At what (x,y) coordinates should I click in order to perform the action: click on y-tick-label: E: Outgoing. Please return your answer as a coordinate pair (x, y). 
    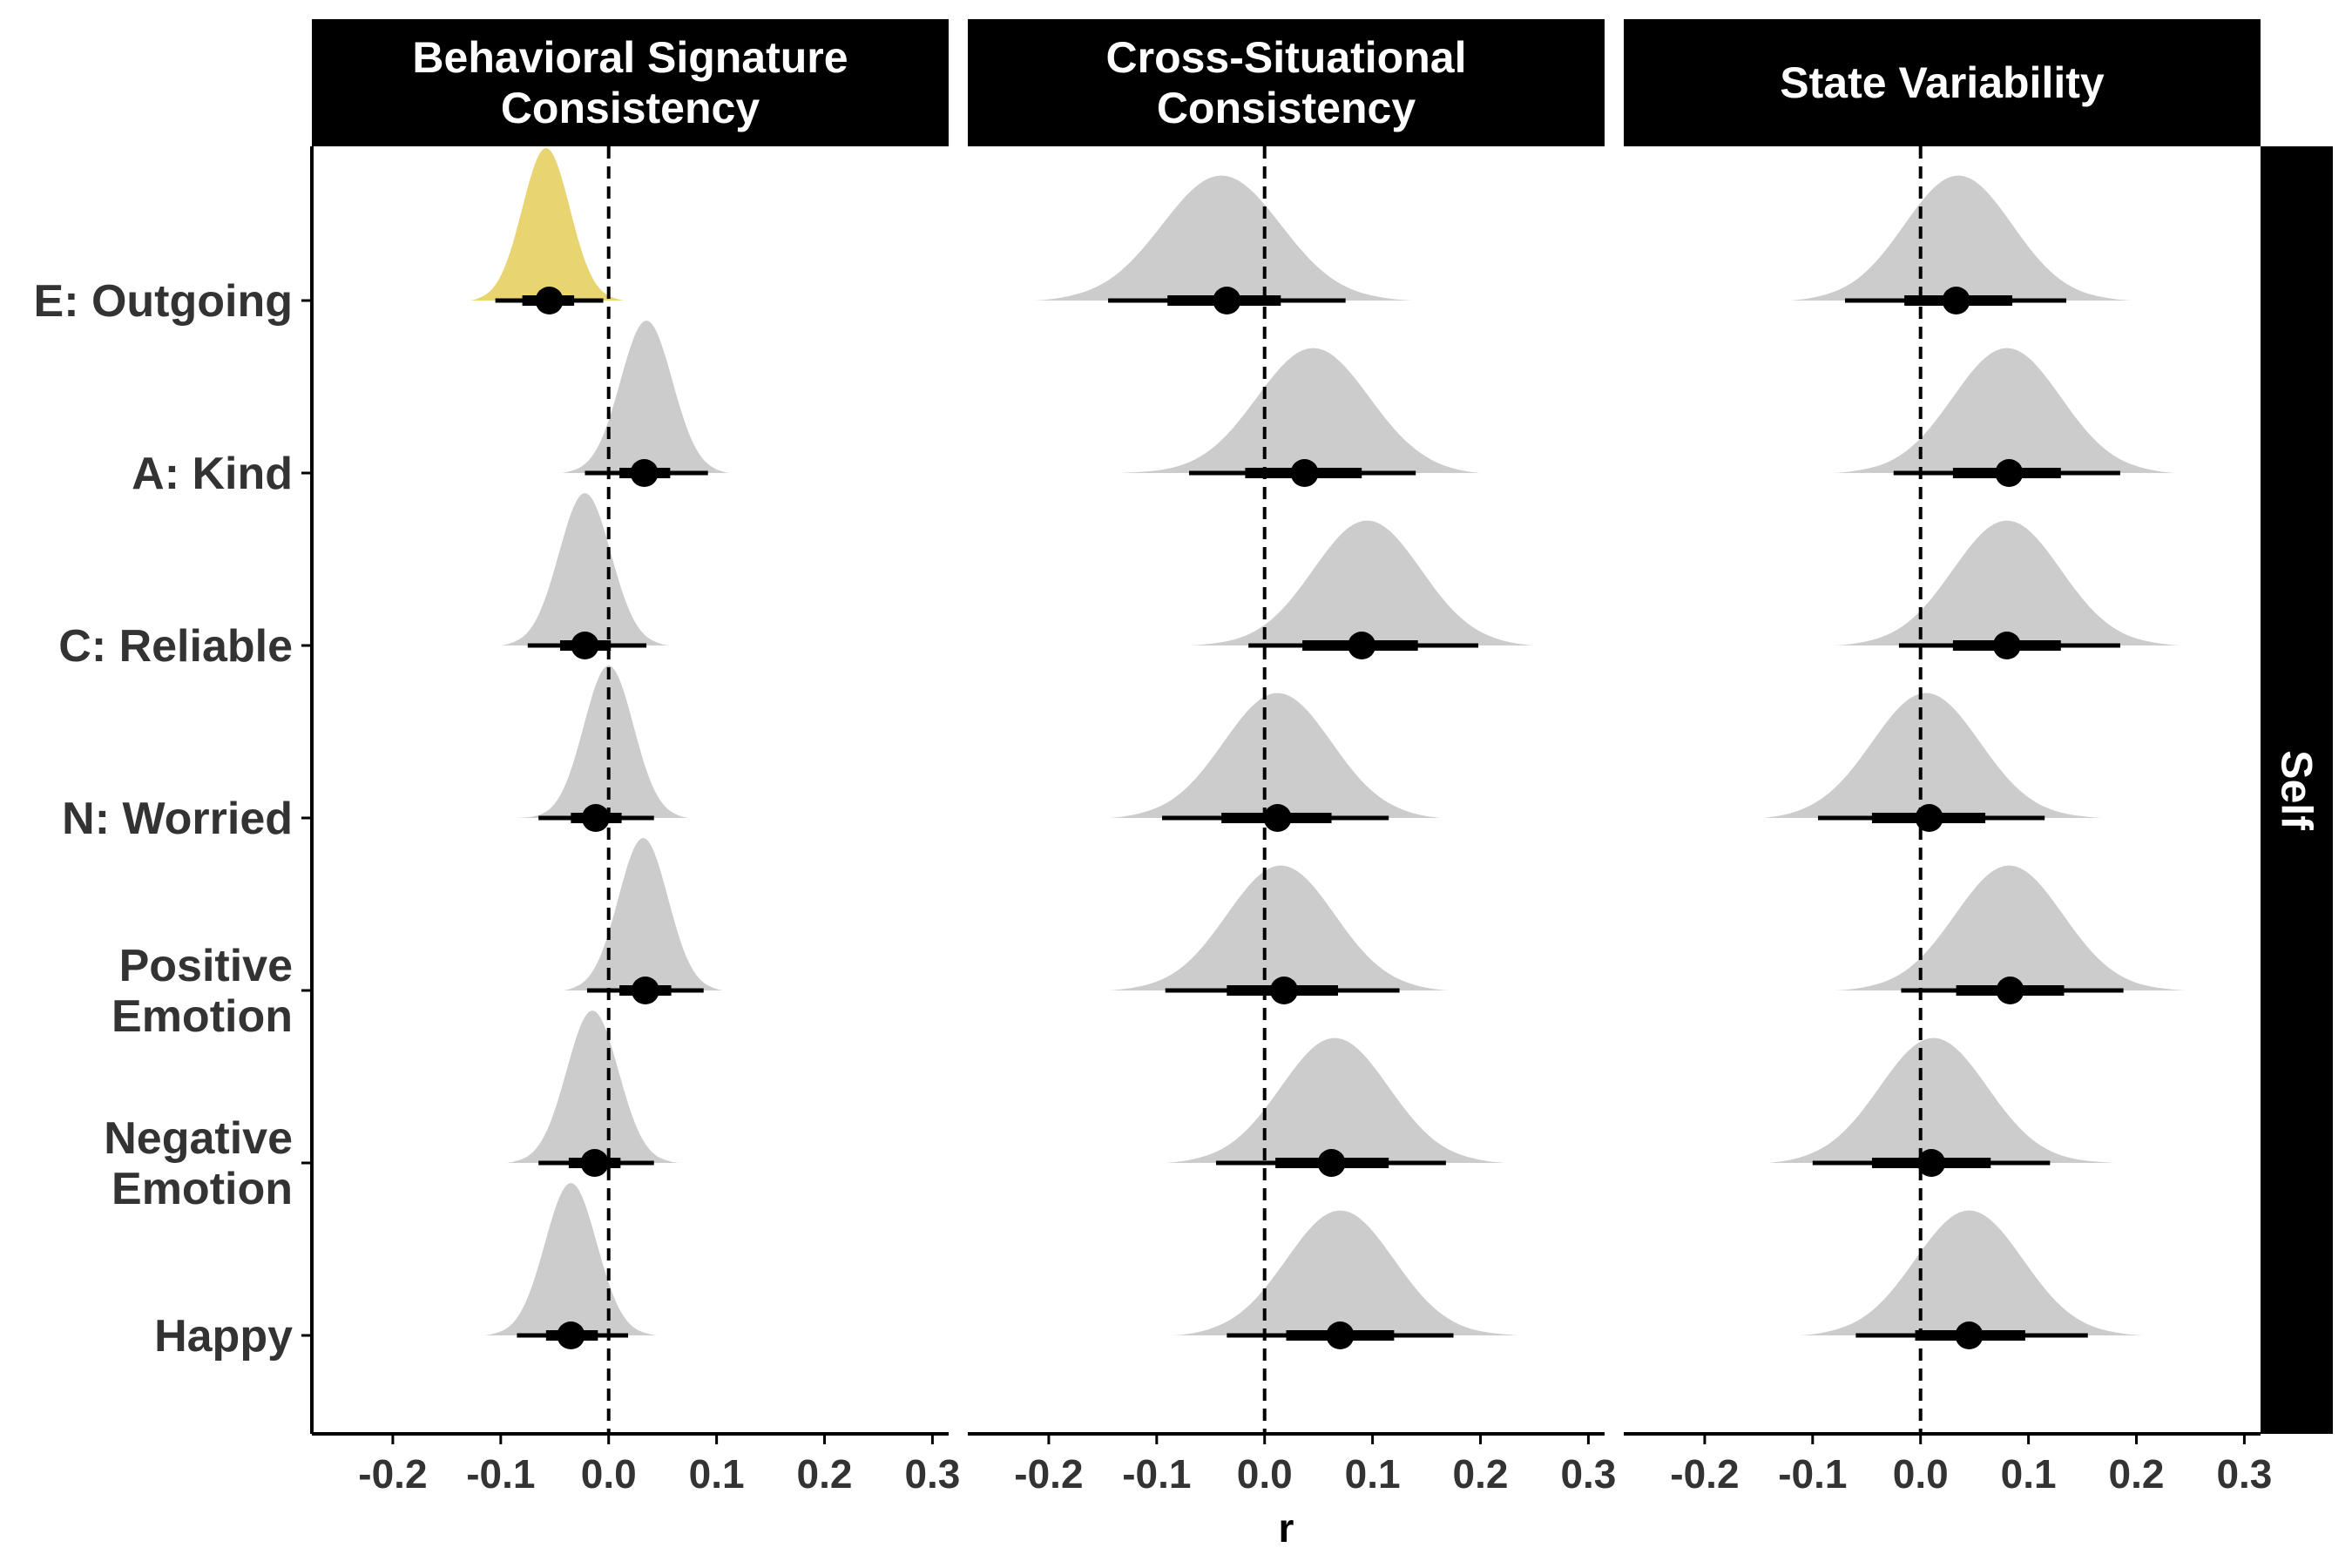
    Looking at the image, I should click on (163, 302).